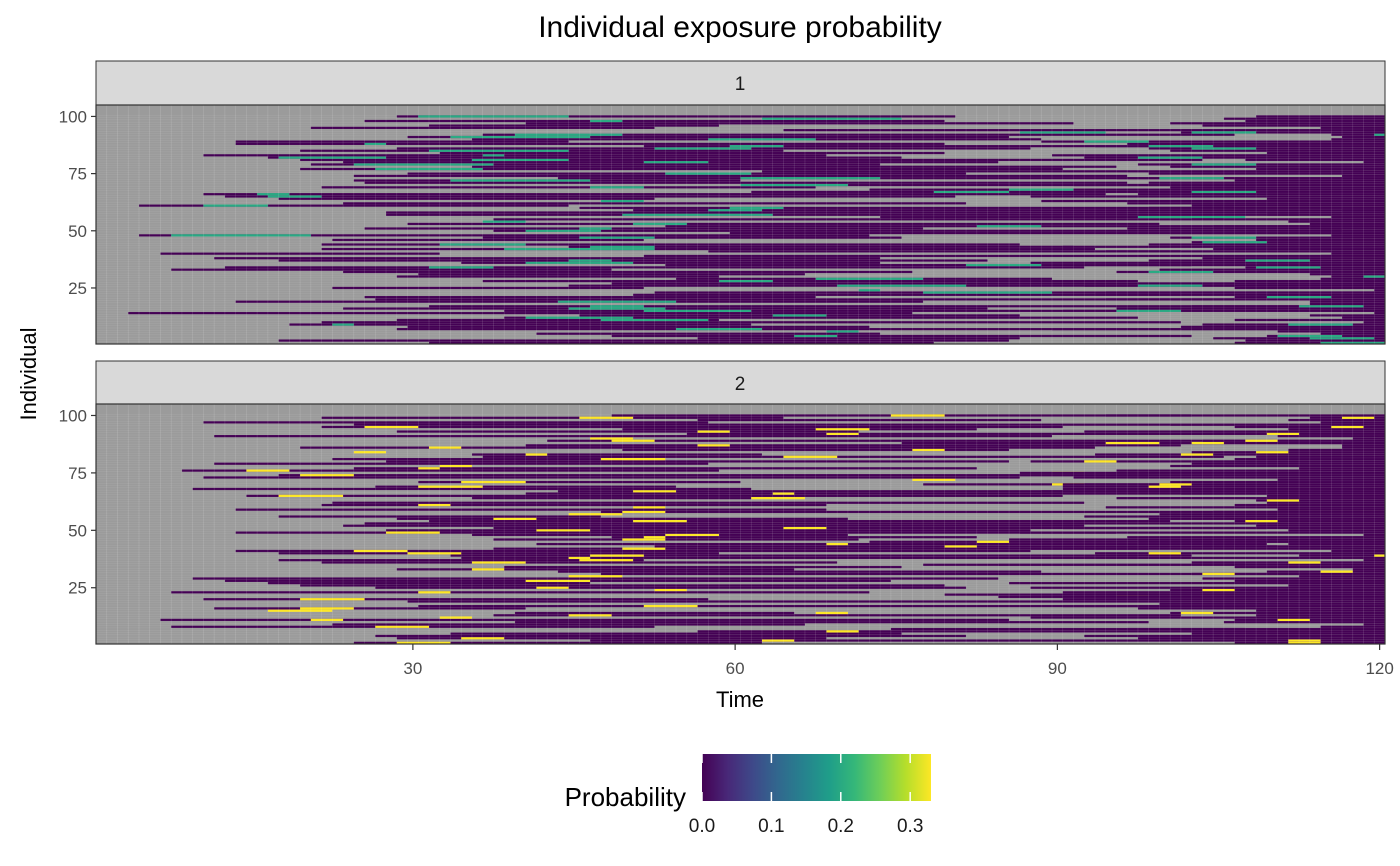 The height and width of the screenshot is (866, 1400). What do you see at coordinates (77, 174) in the screenshot?
I see `y-tick-label: 75` at bounding box center [77, 174].